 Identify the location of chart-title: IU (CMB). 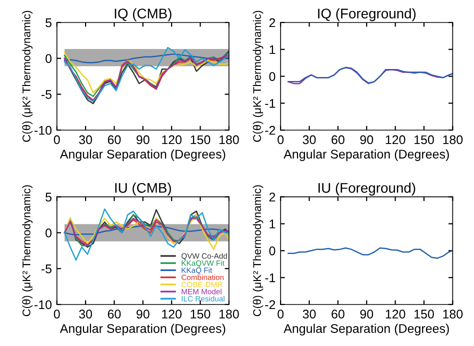
(143, 189).